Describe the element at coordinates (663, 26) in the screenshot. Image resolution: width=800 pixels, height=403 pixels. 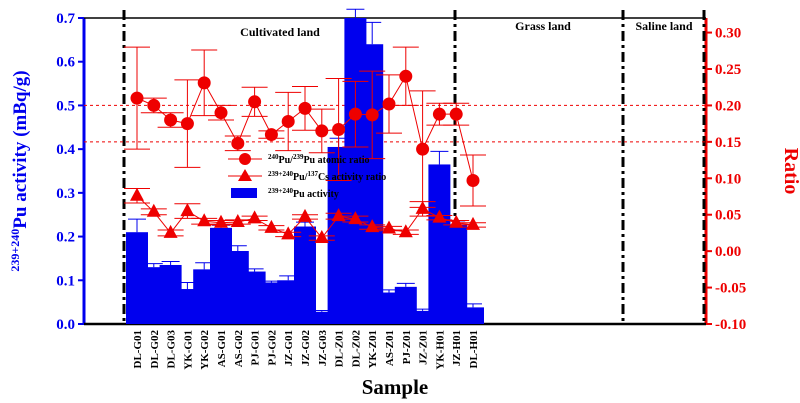
I see `region-label-saline: Saline land` at that location.